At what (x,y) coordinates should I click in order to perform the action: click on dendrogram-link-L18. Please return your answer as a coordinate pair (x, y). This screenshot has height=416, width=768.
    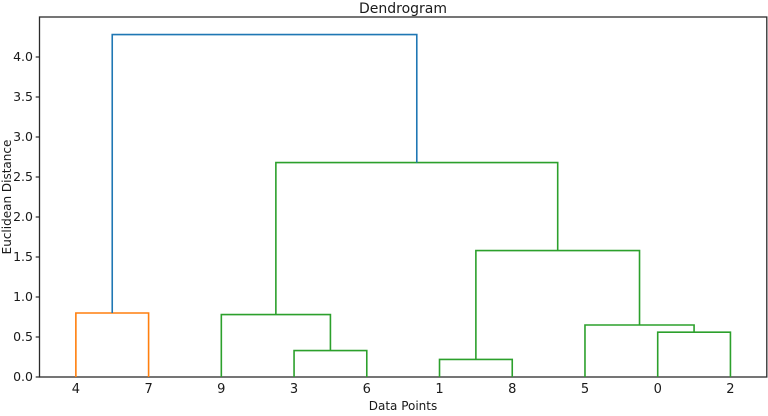
    Looking at the image, I should click on (476, 367).